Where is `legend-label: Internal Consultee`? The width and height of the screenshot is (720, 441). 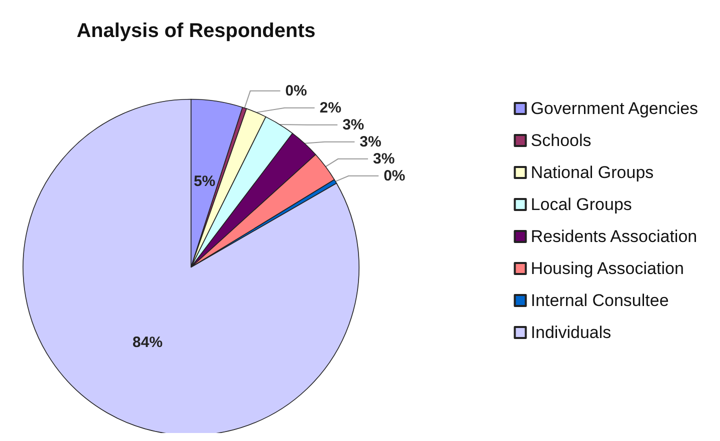 legend-label: Internal Consultee is located at coordinates (599, 300).